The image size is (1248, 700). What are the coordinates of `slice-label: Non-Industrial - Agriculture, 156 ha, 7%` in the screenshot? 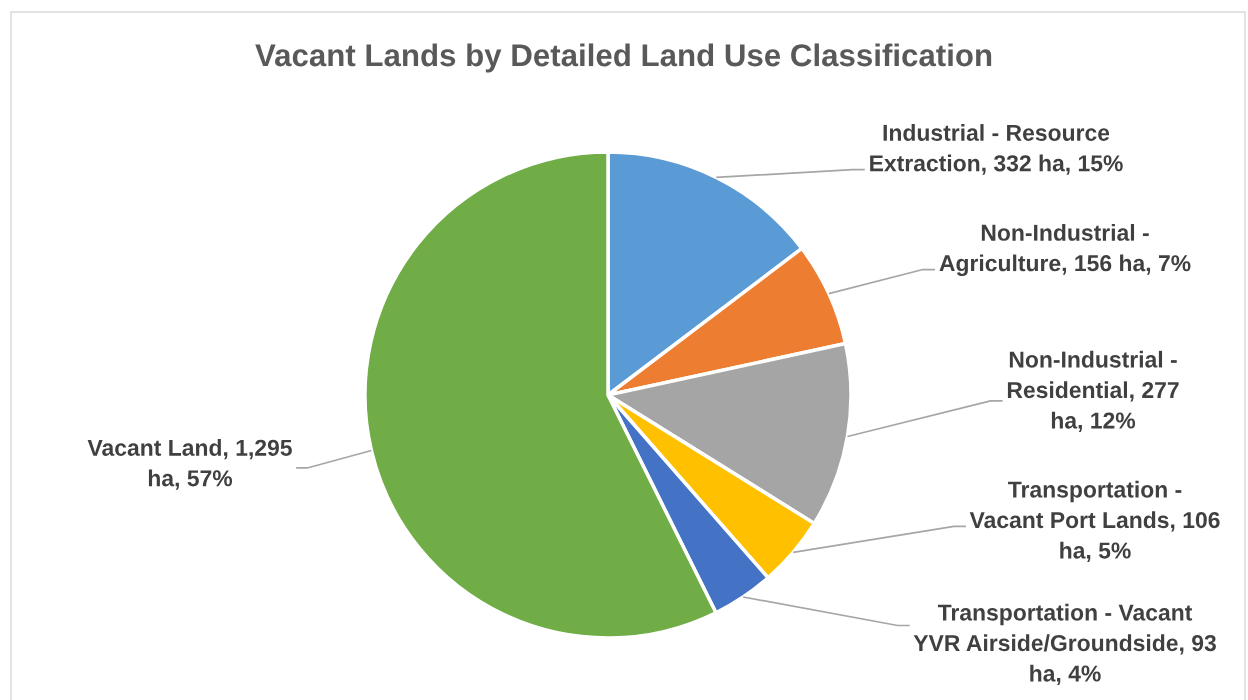 It's located at (1065, 250).